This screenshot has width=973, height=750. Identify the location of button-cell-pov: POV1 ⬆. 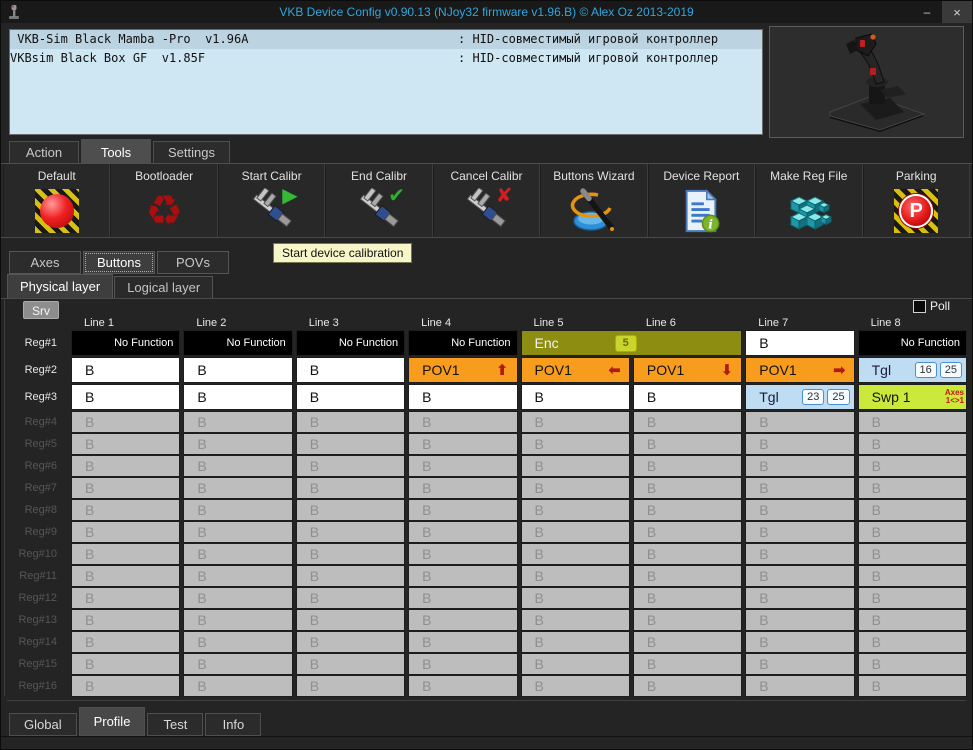
(463, 370).